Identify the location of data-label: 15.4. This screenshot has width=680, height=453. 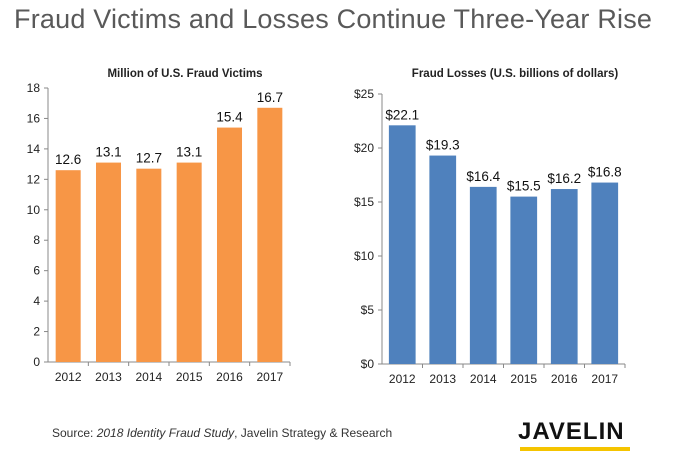
(229, 117).